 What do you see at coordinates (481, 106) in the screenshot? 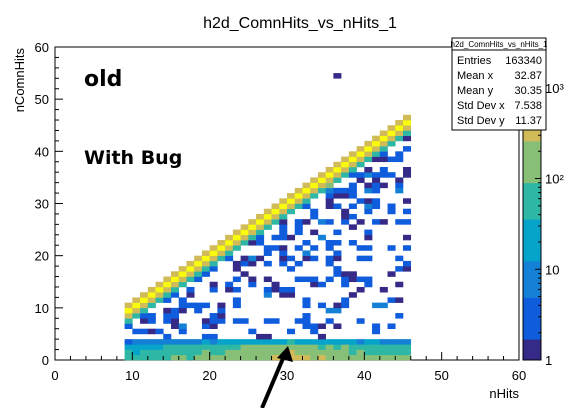
I see `stats-label: Std Dev x` at bounding box center [481, 106].